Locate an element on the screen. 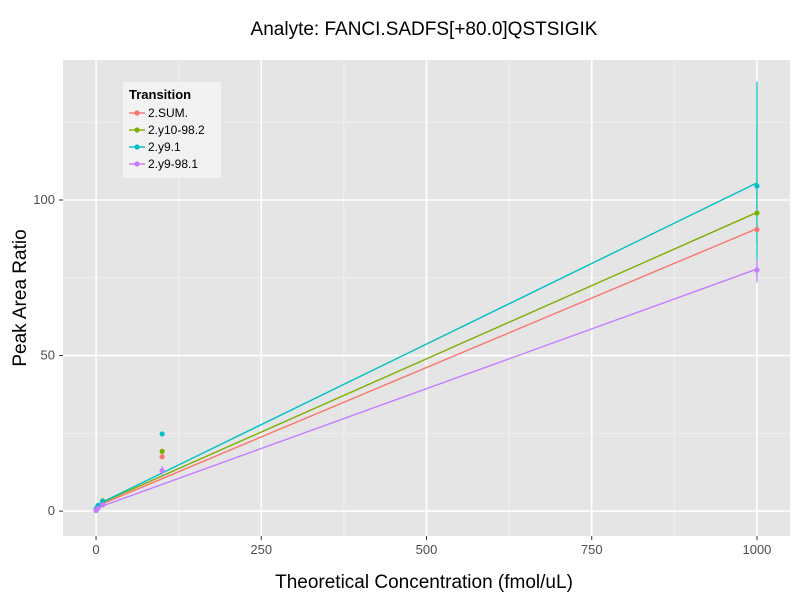 The height and width of the screenshot is (600, 800). y-tick-label: 100 is located at coordinates (44, 199).